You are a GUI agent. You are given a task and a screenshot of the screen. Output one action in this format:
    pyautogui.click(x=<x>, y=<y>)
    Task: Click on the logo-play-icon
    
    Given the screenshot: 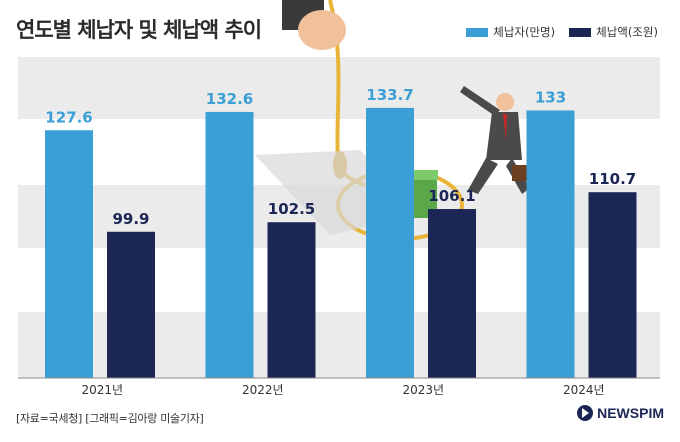 What is the action you would take?
    pyautogui.click(x=585, y=413)
    